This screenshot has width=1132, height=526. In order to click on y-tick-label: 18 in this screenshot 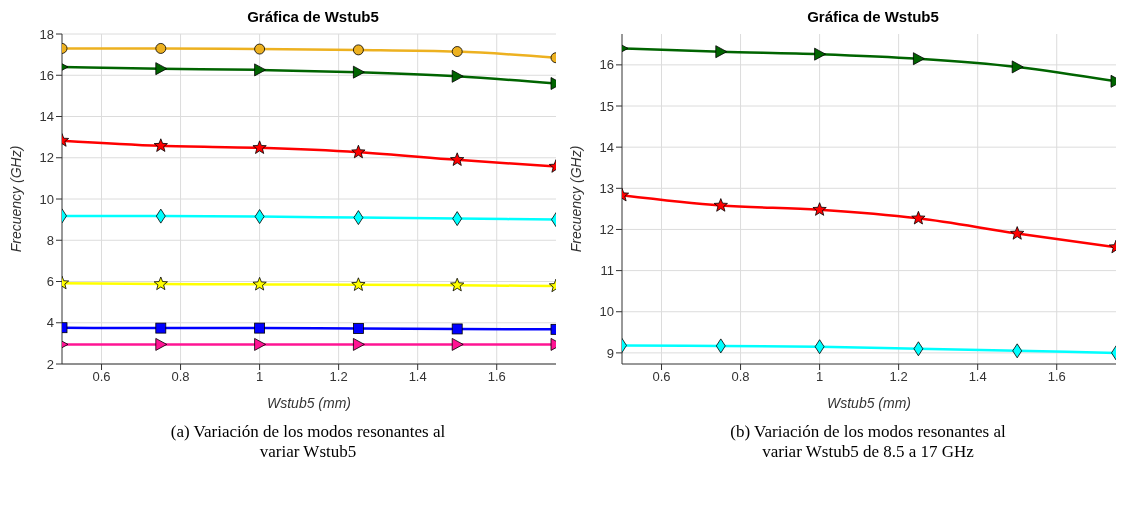, I will do `click(46, 34)`.